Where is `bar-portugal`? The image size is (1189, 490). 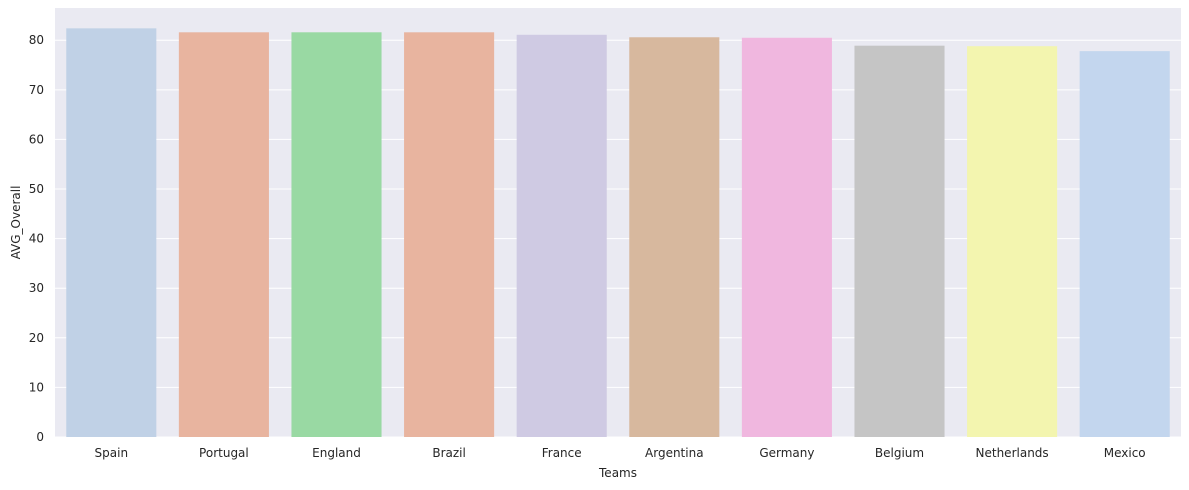 bar-portugal is located at coordinates (223, 235).